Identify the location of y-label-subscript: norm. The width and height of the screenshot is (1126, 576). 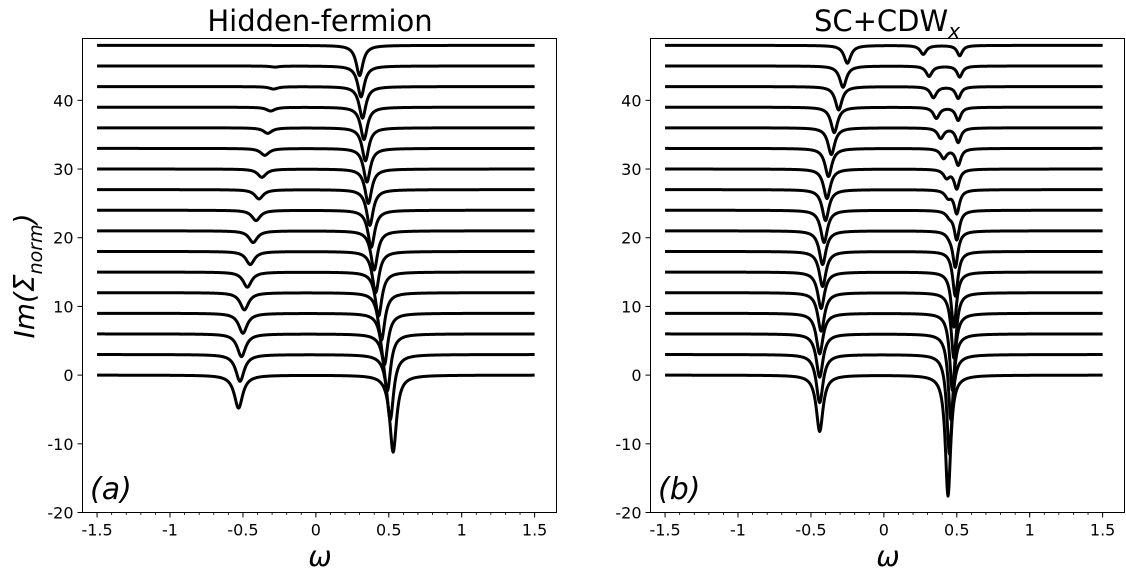
(36, 249).